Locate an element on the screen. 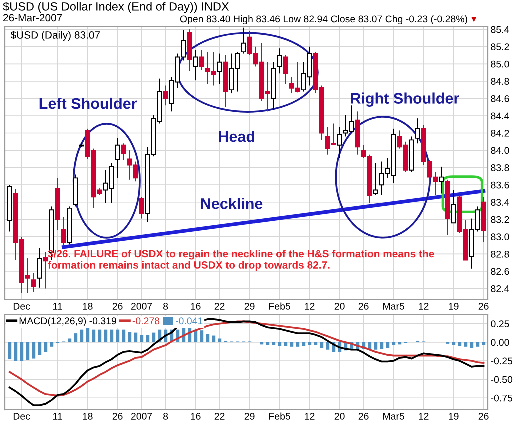  y-tick-label: 85.4 is located at coordinates (500, 30).